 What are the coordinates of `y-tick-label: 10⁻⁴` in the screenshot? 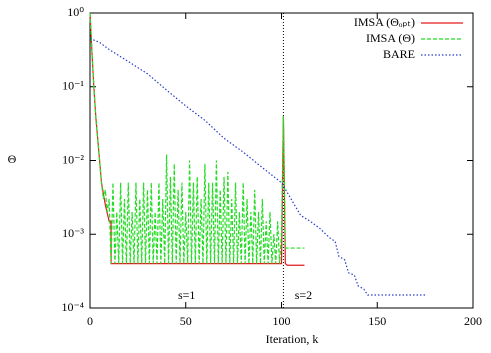 It's located at (72, 307).